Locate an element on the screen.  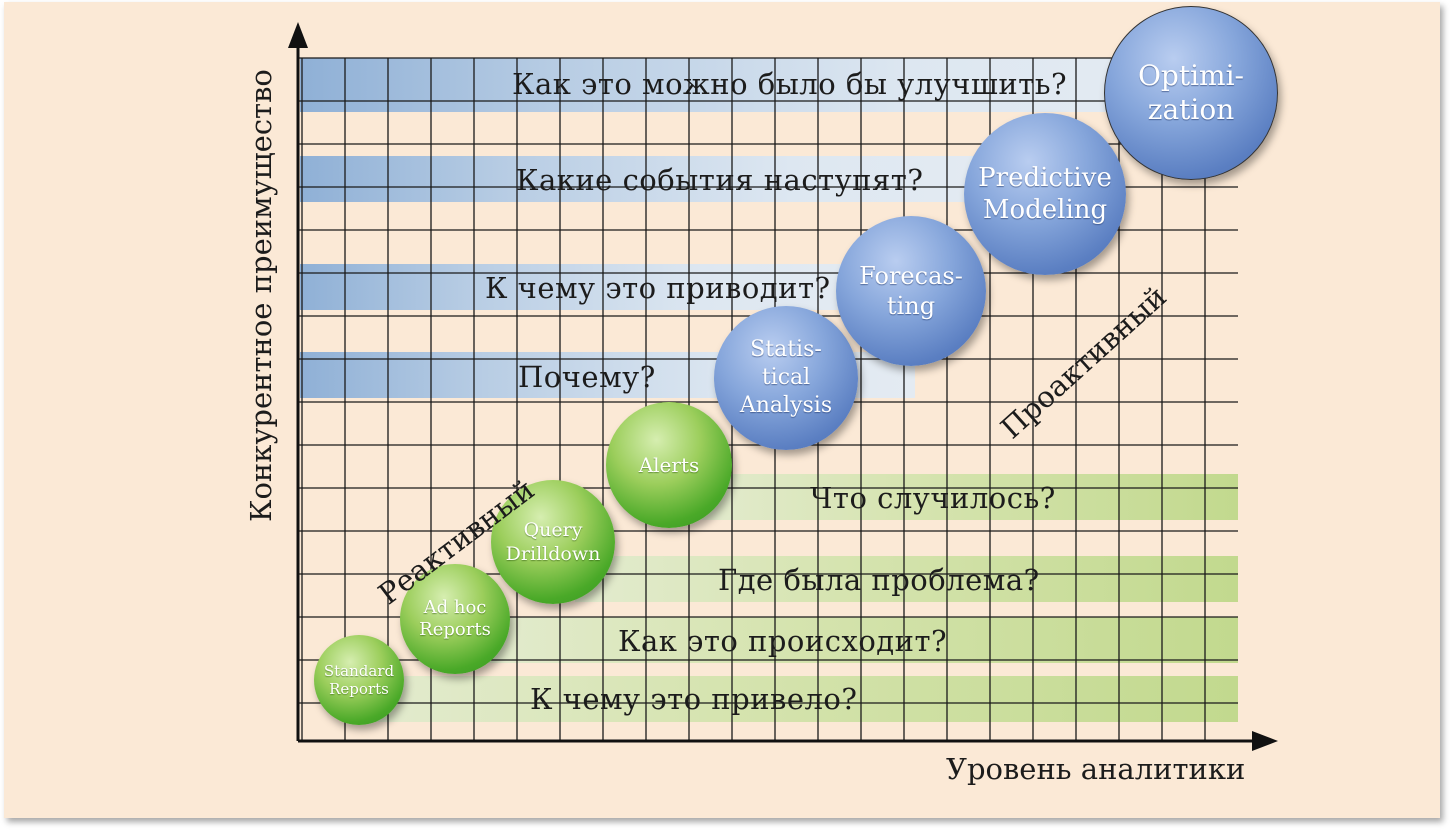
question-what-happened: Что случилось? is located at coordinates (933, 498).